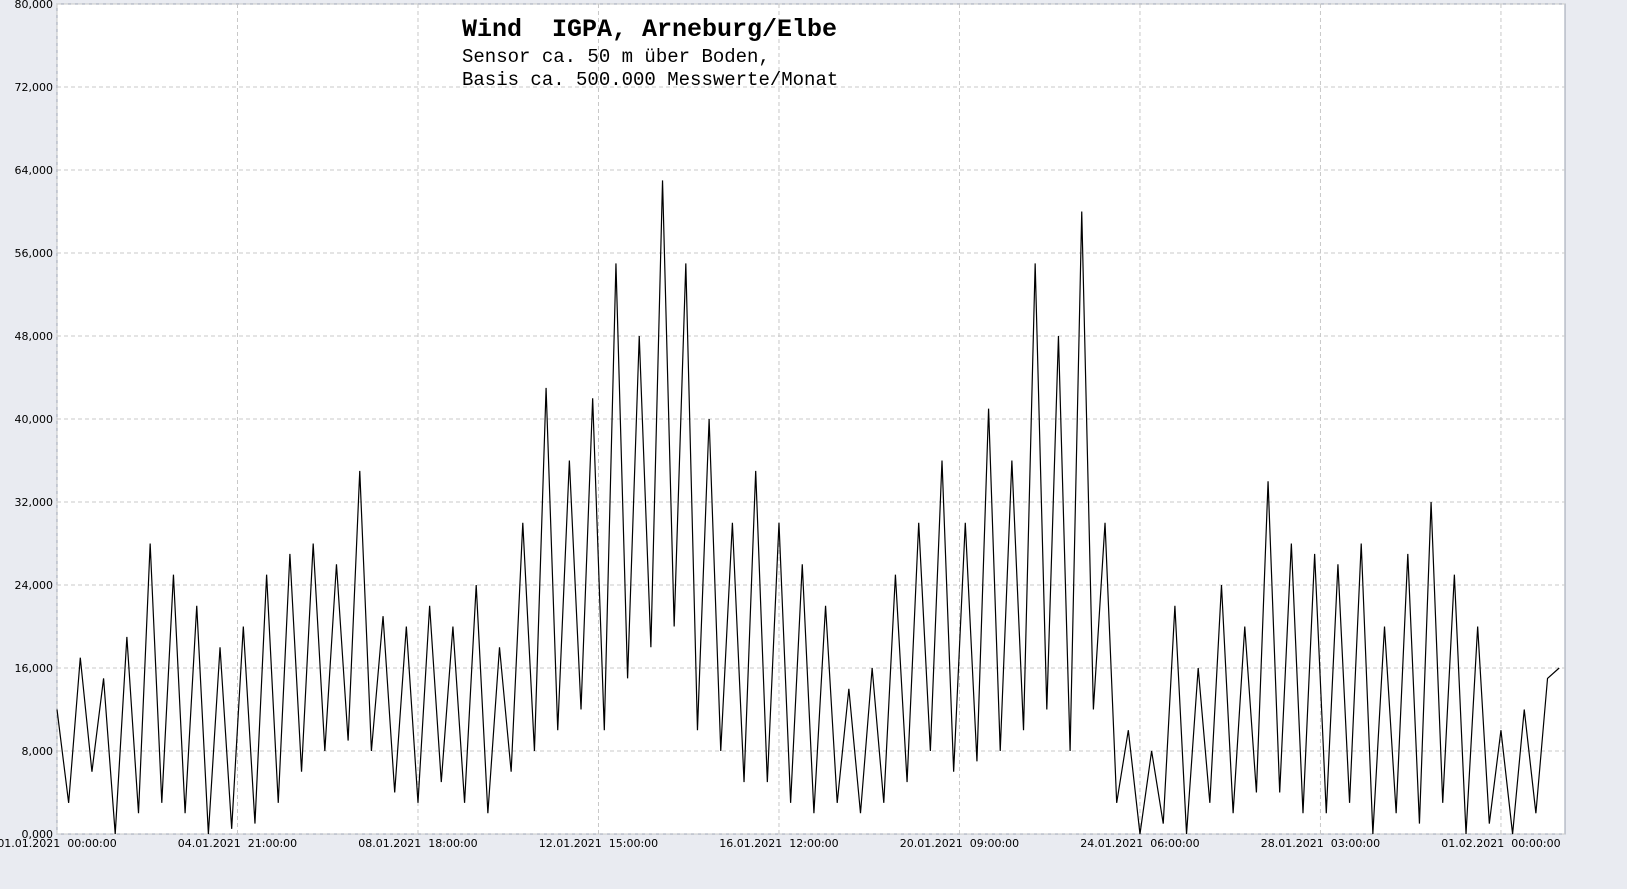  I want to click on y-tick-label: 64,000, so click(34, 170).